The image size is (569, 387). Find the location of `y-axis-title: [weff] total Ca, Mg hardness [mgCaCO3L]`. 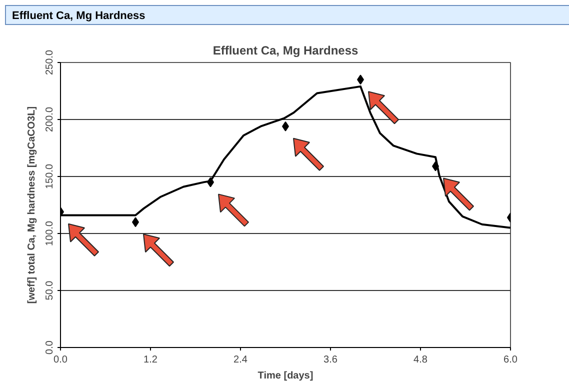

y-axis-title: [weff] total Ca, Mg hardness [mgCaCO3L] is located at coordinates (32, 205).